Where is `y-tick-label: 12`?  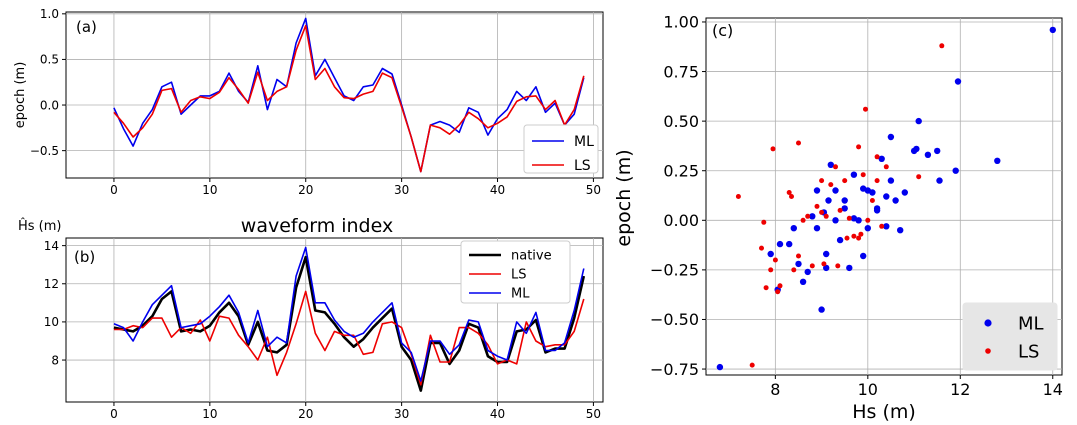 y-tick-label: 12 is located at coordinates (51, 284).